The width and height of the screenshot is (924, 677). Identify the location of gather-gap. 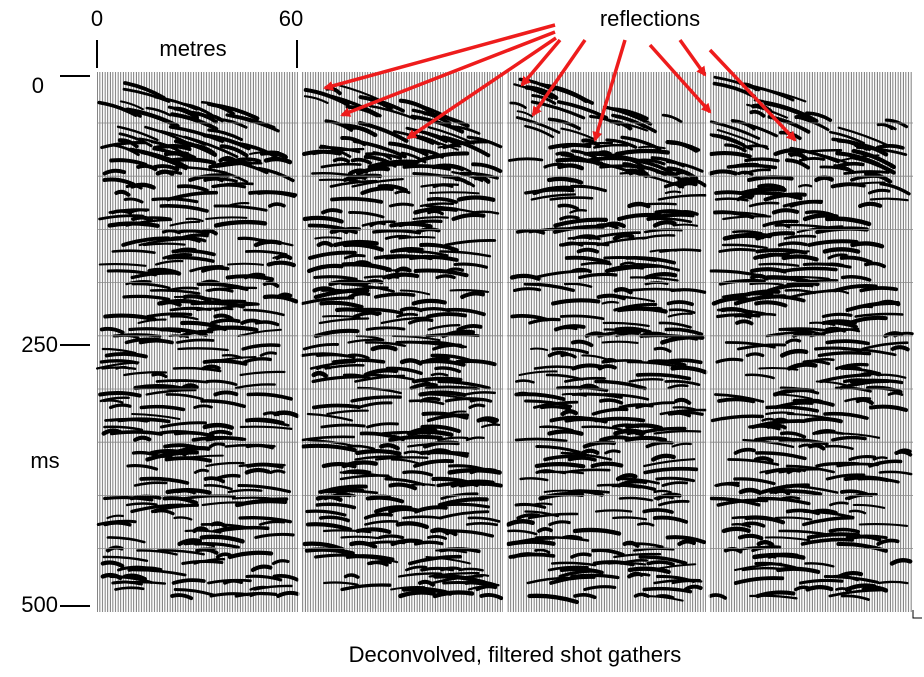
(505, 339).